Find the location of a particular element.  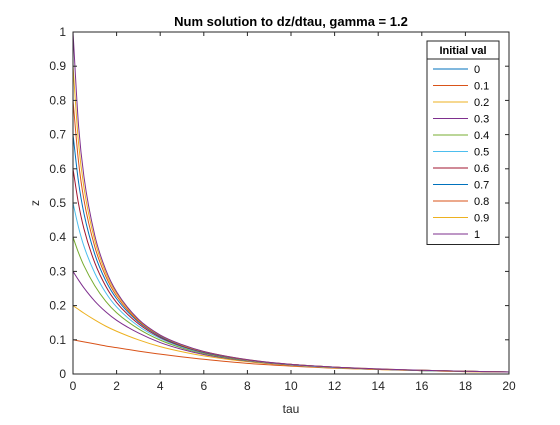

legend-item-label: 0.1 is located at coordinates (481, 87).